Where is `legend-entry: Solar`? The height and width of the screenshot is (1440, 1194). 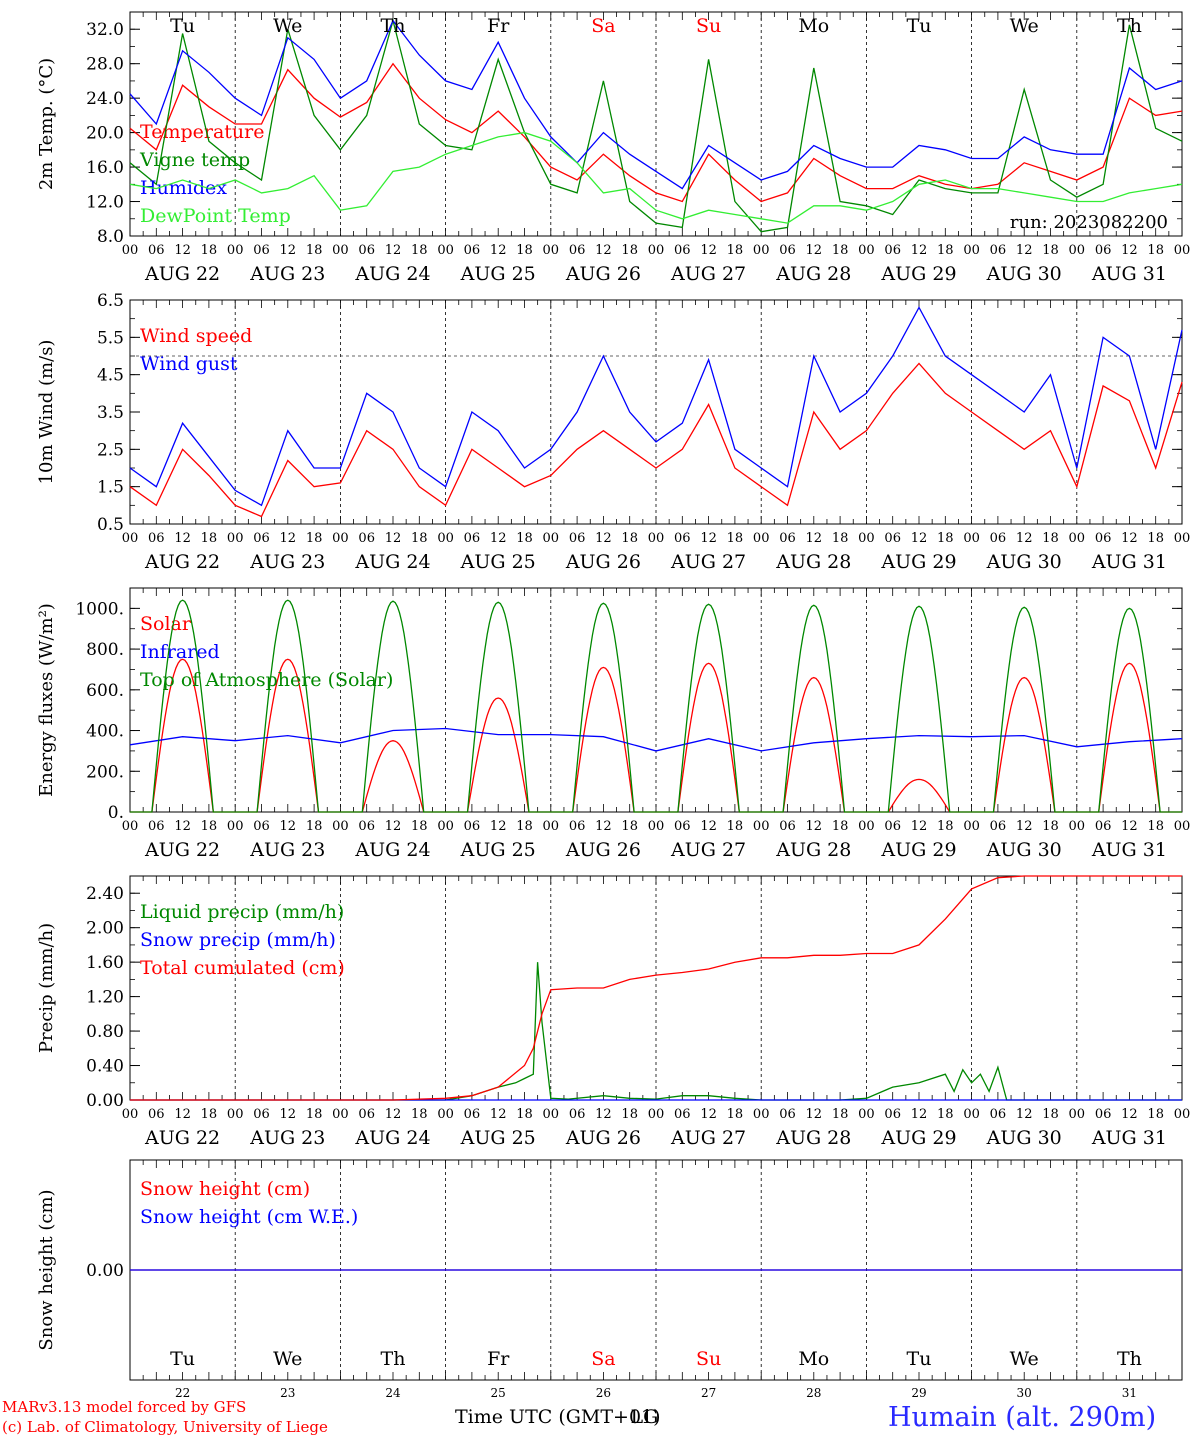 legend-entry: Solar is located at coordinates (166, 624).